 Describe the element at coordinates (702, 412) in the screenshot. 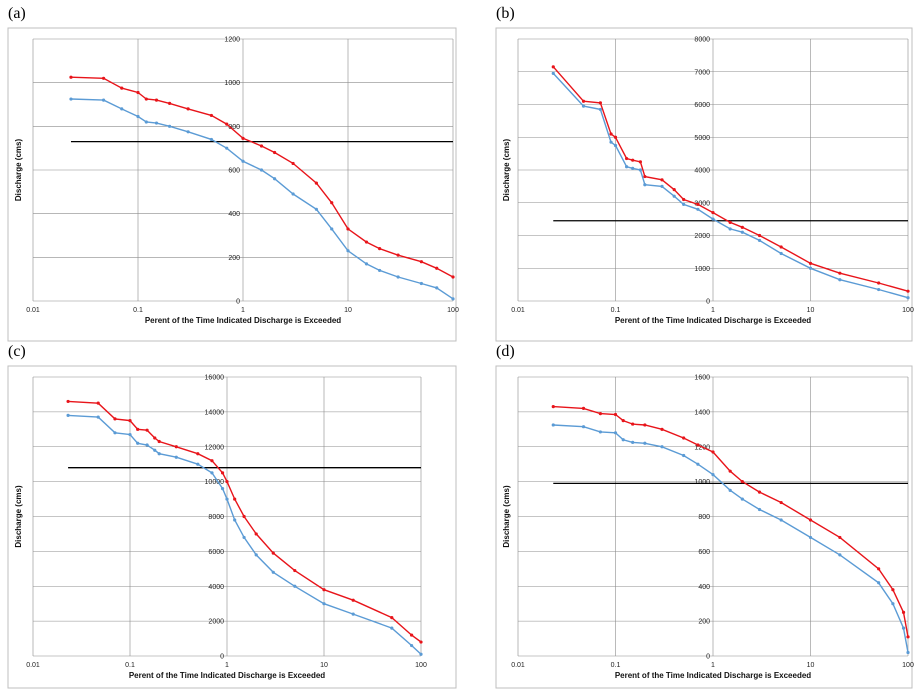

I see `y-tick-label: 1400` at that location.